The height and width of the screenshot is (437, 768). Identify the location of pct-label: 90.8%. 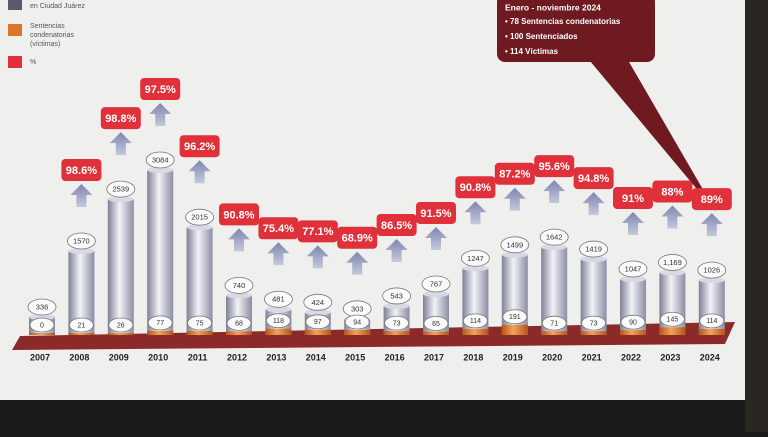
(475, 188).